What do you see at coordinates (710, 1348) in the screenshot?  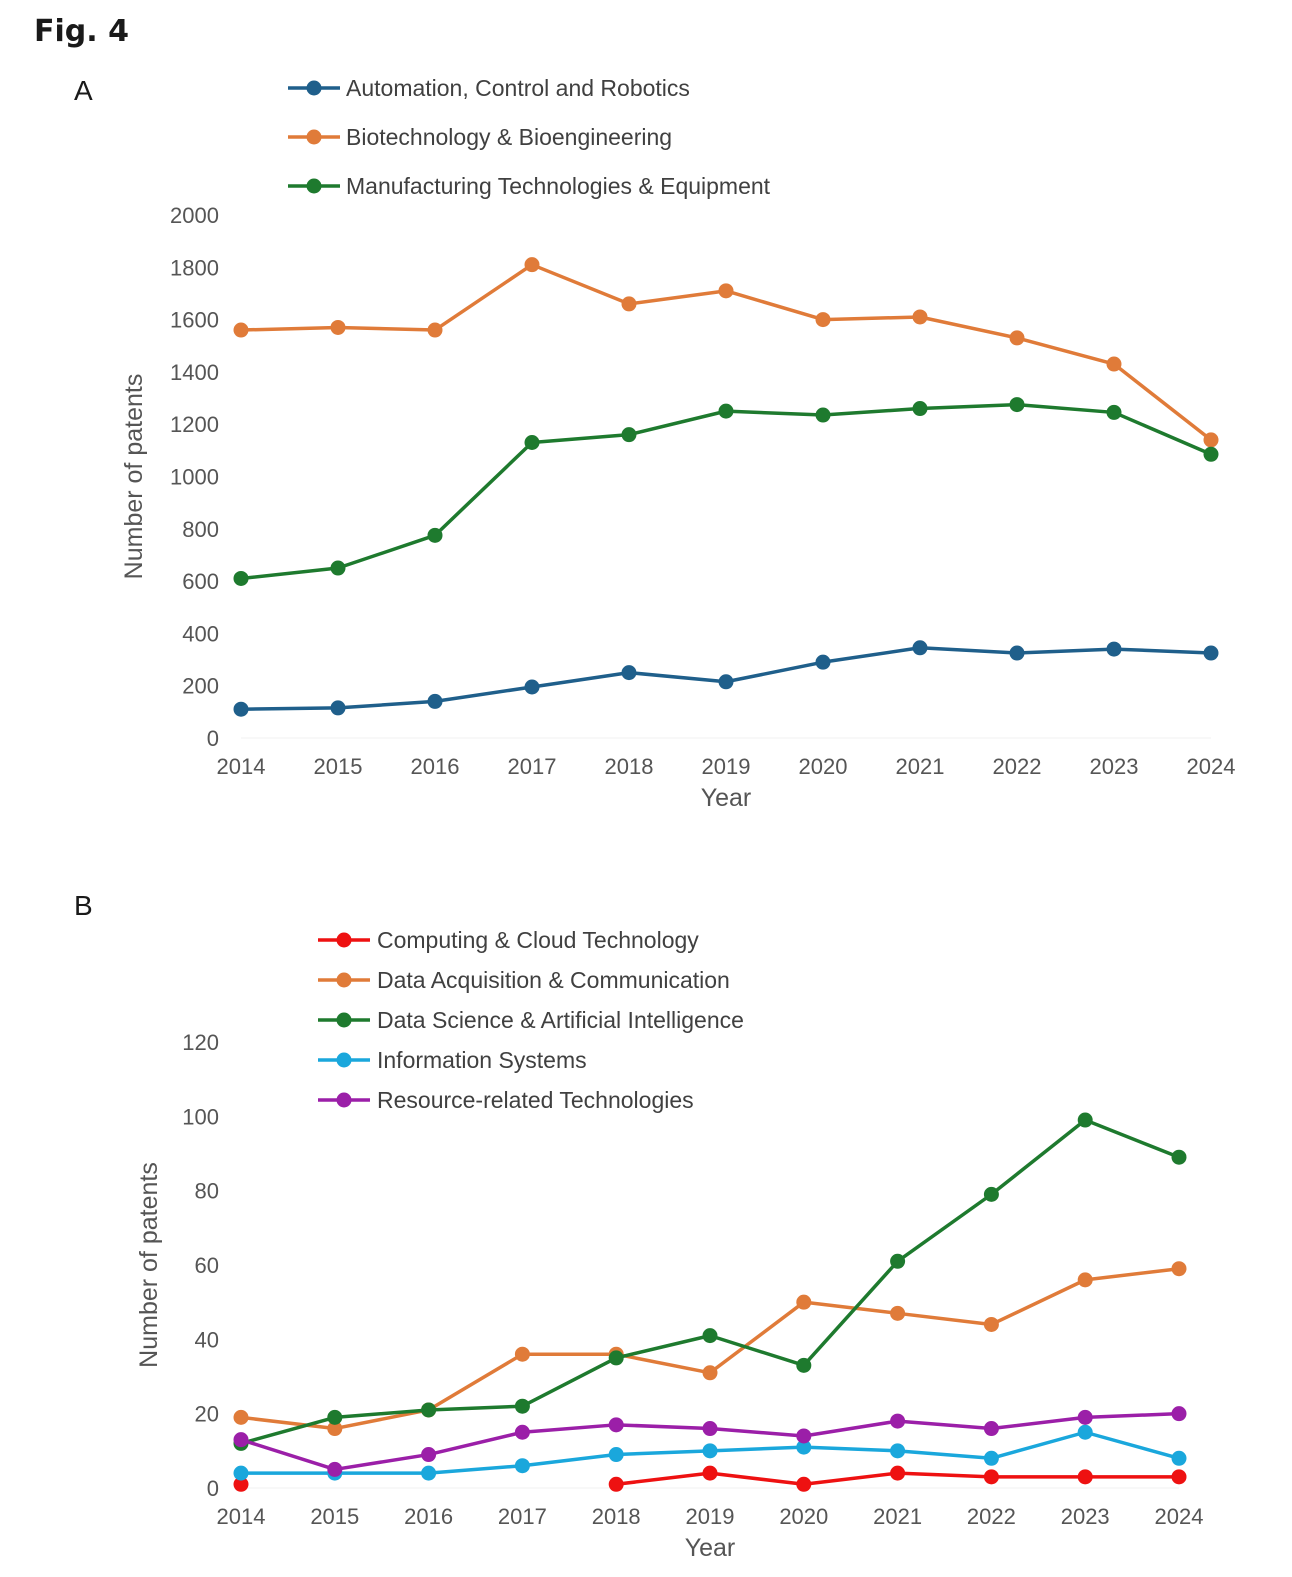 I see `series-line-data-acquisition-communication` at bounding box center [710, 1348].